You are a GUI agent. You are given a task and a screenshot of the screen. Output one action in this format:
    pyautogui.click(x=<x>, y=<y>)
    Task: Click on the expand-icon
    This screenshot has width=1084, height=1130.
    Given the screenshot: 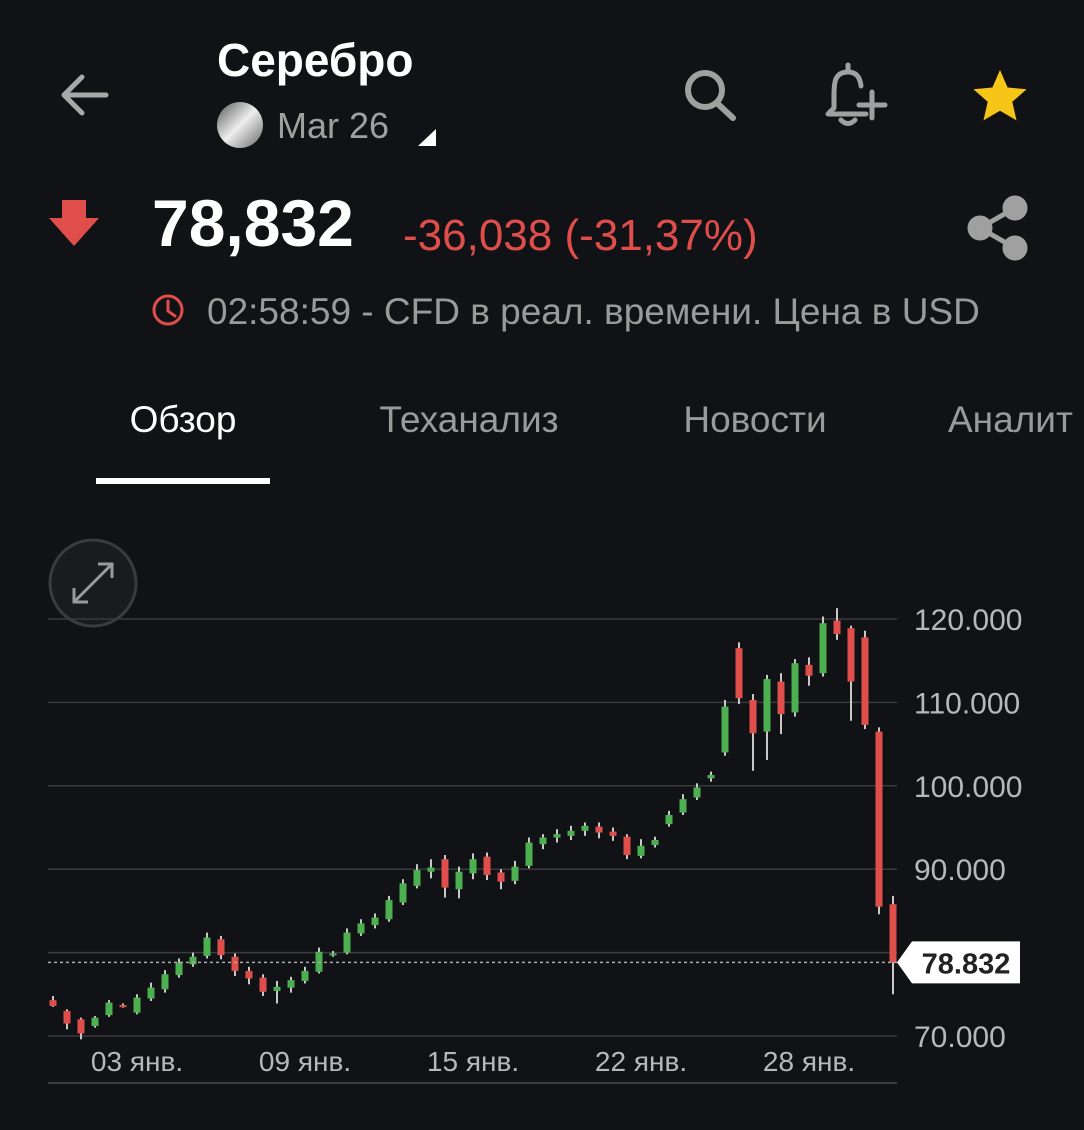 What is the action you would take?
    pyautogui.click(x=93, y=583)
    